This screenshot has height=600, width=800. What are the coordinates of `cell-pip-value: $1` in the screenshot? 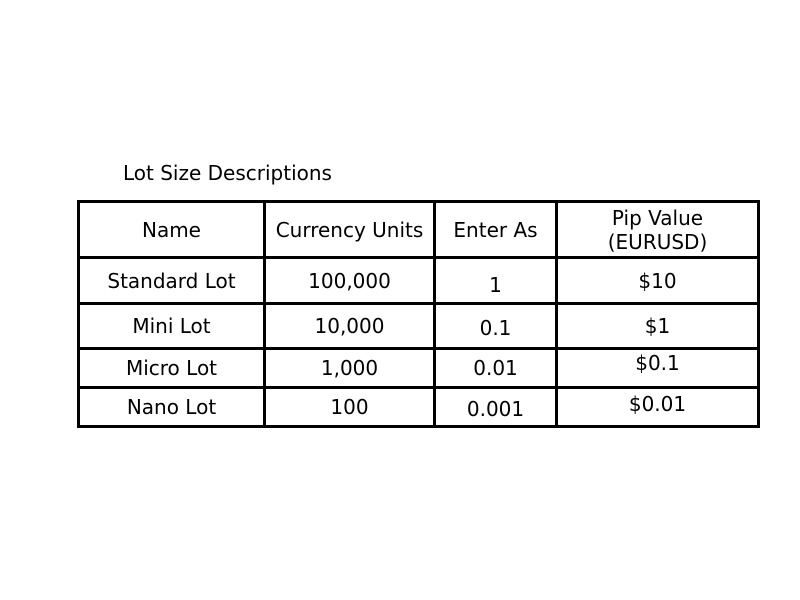 It's located at (657, 326).